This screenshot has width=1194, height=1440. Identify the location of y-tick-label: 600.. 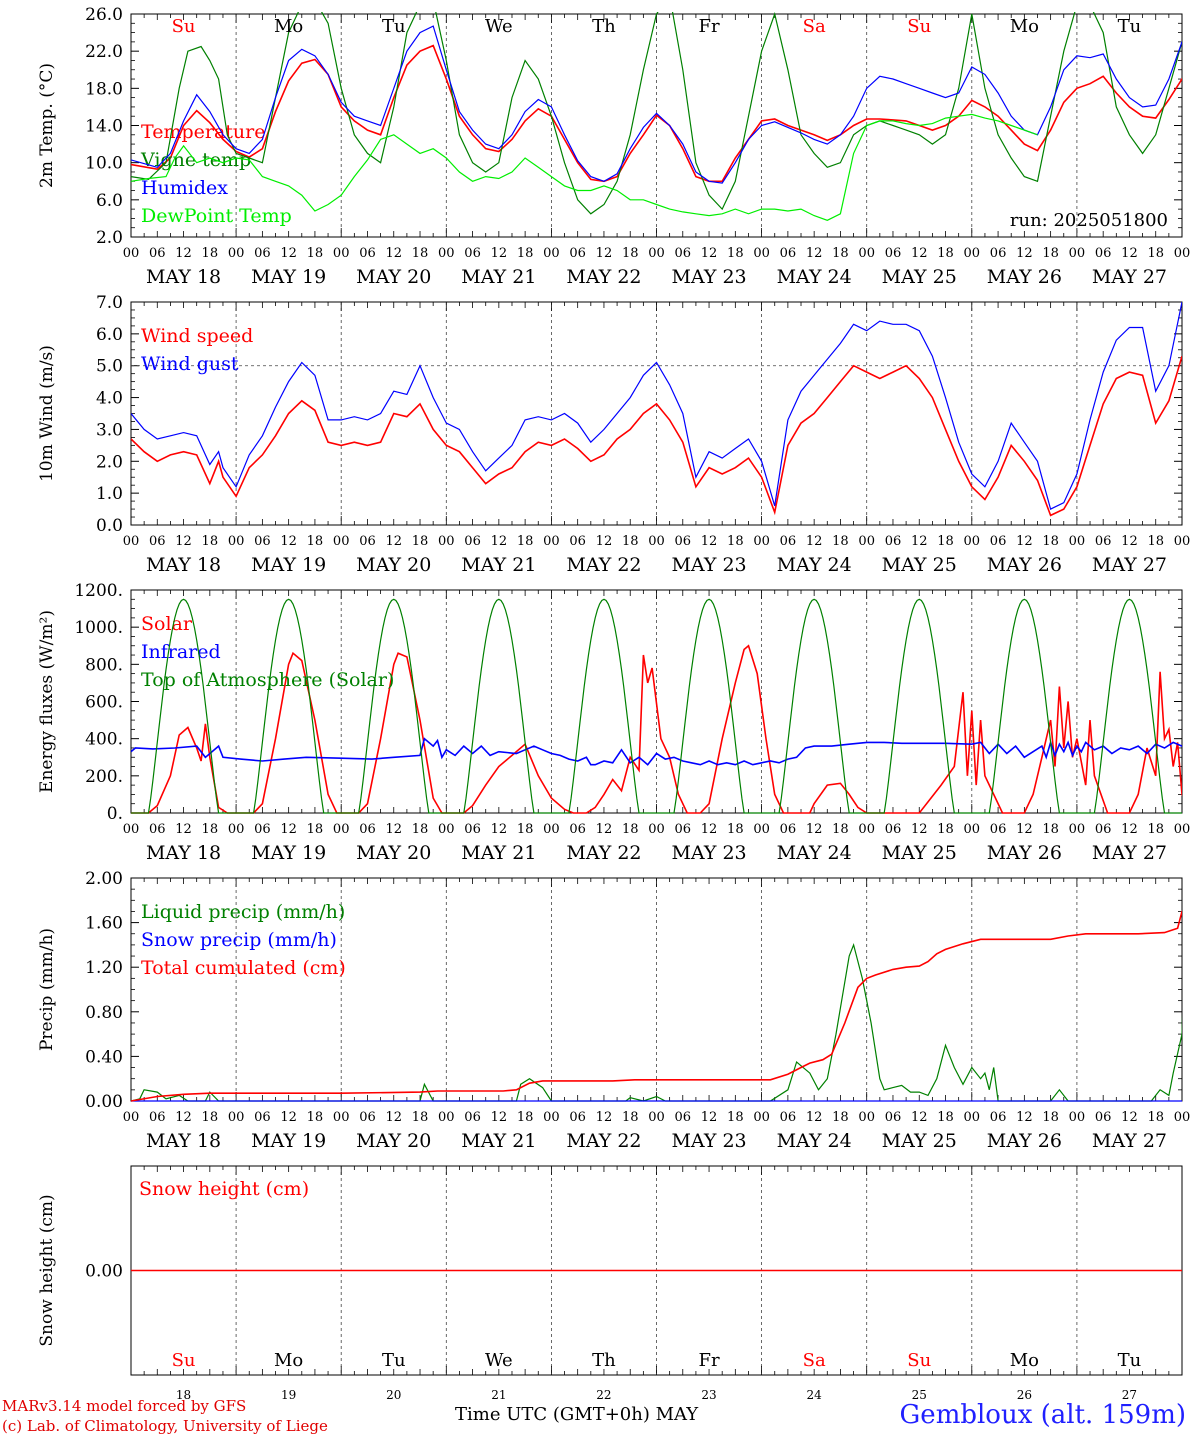
(104, 703).